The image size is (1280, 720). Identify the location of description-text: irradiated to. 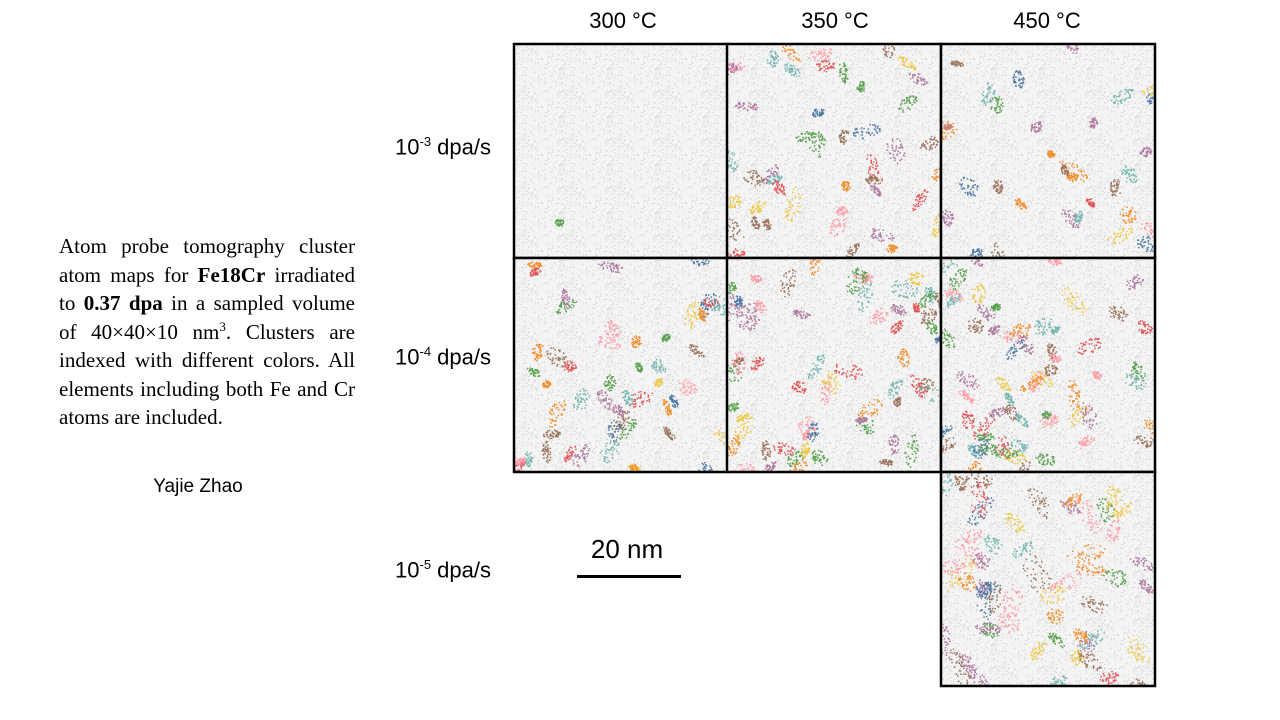
(207, 289).